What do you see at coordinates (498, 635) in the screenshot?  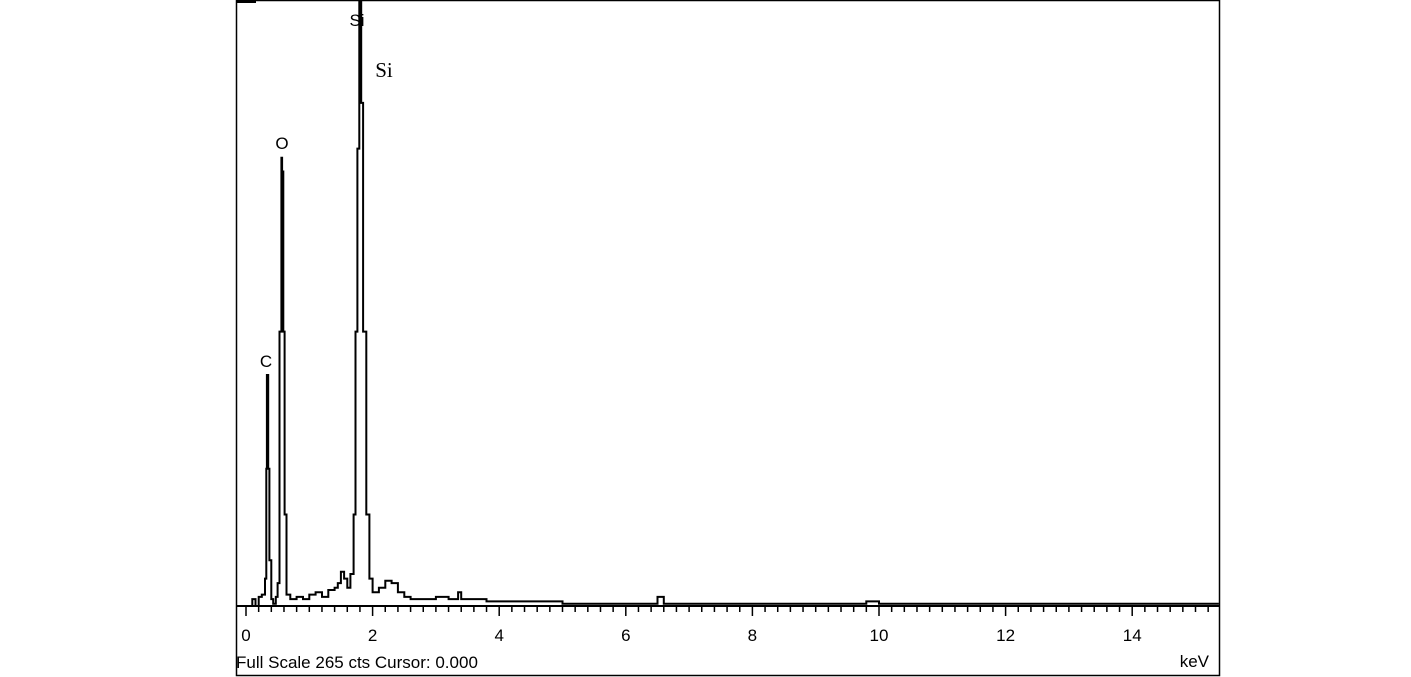 I see `x-tick-label: 4` at bounding box center [498, 635].